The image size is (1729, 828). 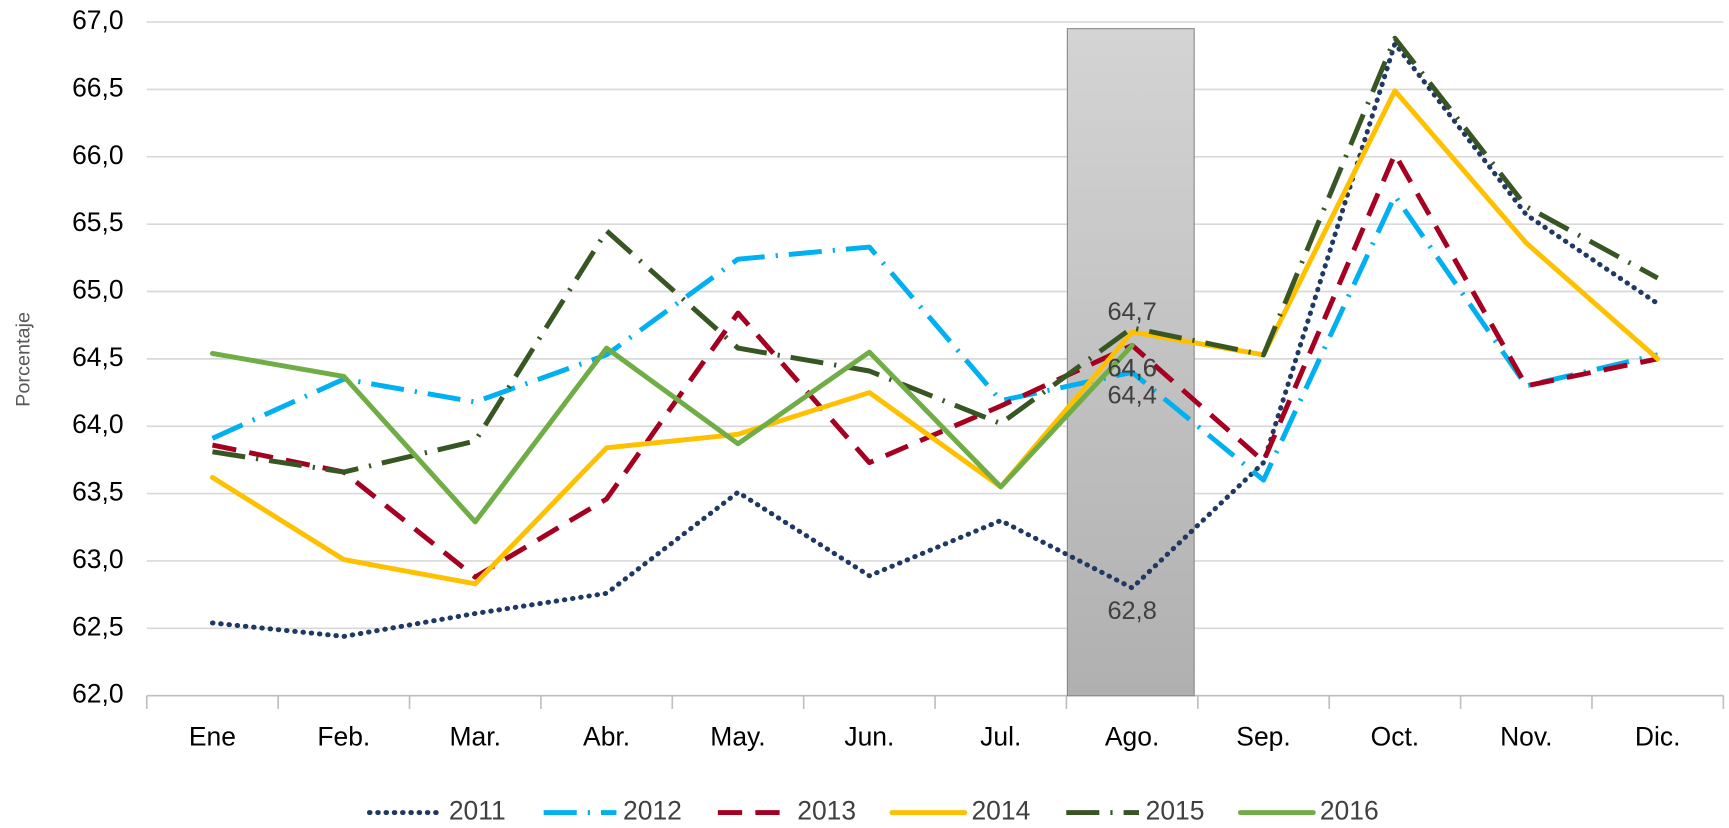 I want to click on x-tick-label: Nov., so click(x=1526, y=737).